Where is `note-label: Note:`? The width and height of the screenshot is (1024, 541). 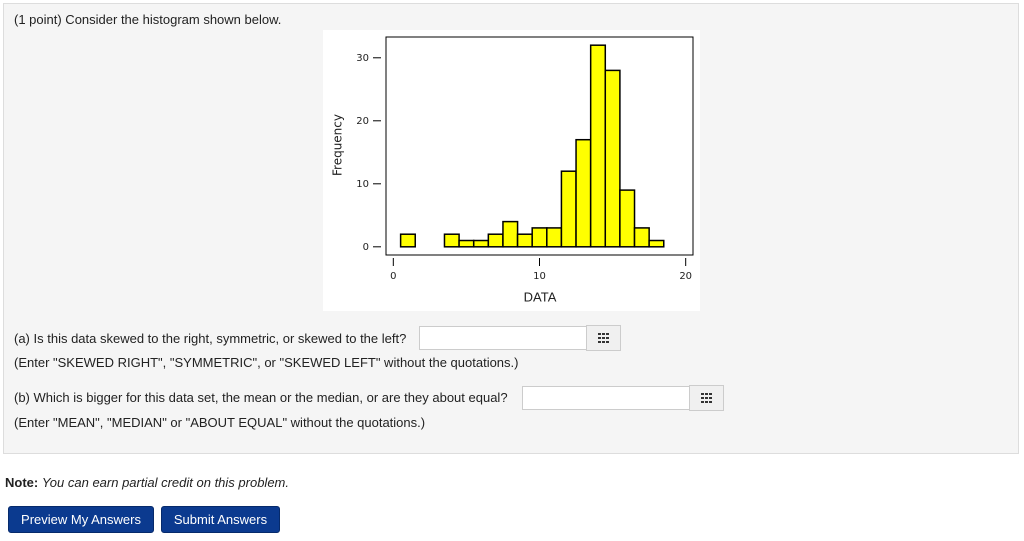
note-label: Note: is located at coordinates (22, 482).